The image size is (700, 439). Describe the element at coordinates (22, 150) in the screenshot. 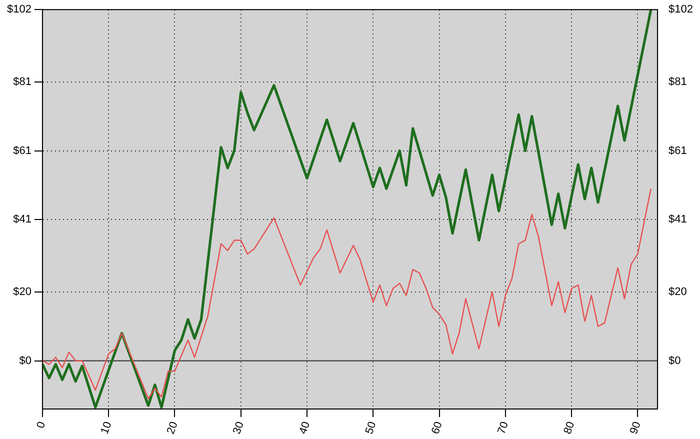

I see `y-tick-label: $61` at that location.